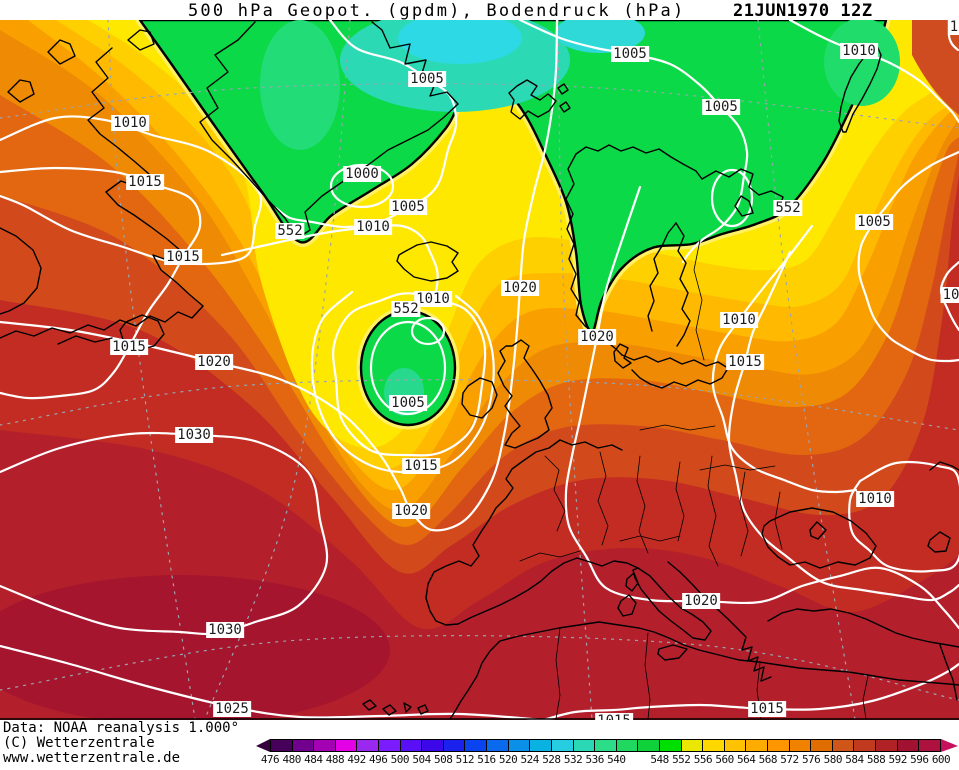 The image size is (959, 770). I want to click on colorbar-label: 600, so click(941, 759).